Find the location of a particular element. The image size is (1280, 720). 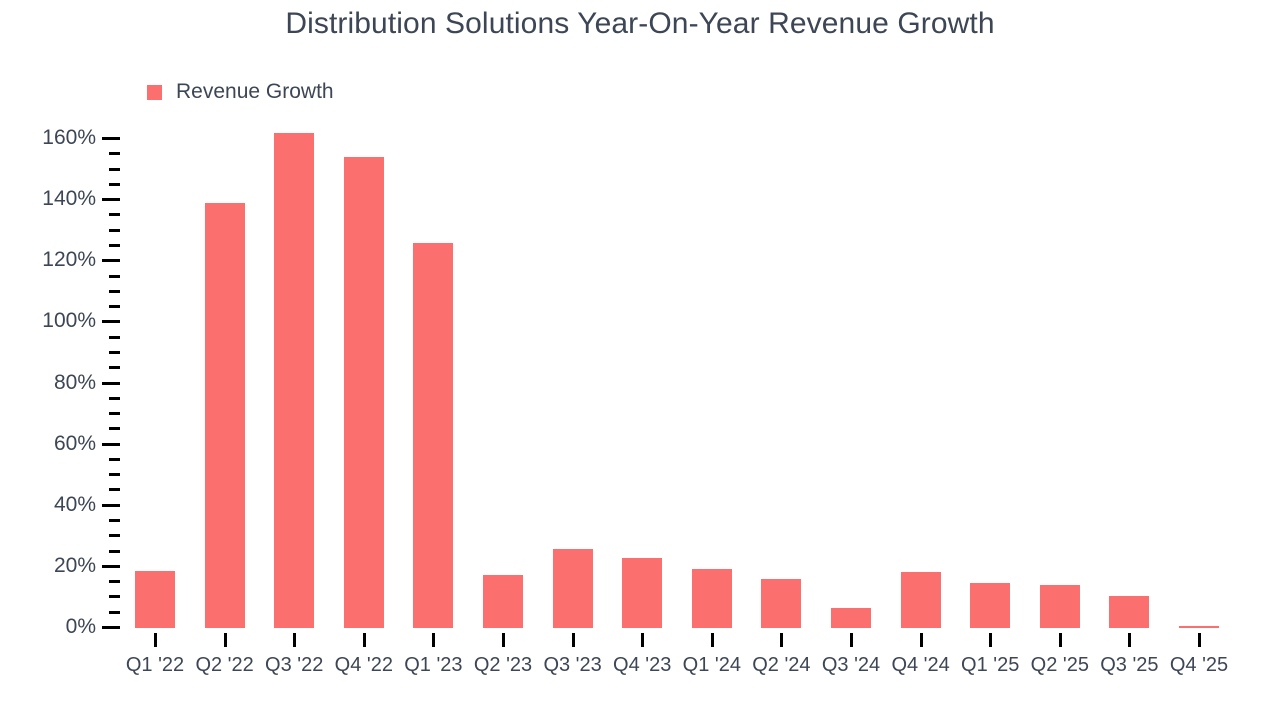

x-axis-tick-label: Q4 '23 is located at coordinates (642, 665).